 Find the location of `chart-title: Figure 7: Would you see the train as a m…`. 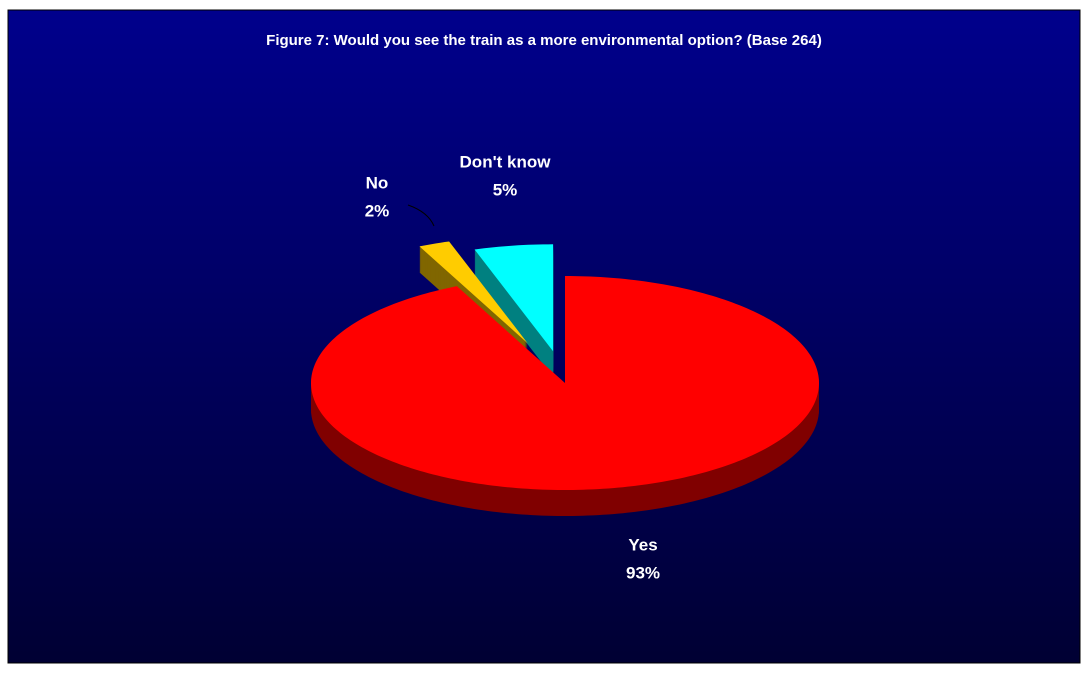

chart-title: Figure 7: Would you see the train as a m… is located at coordinates (544, 40).